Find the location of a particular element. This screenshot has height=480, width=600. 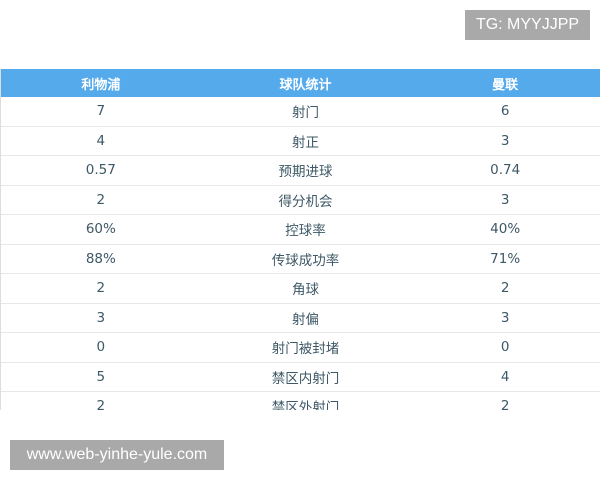

table-header: 利物浦 球队统计 曼联 is located at coordinates (300, 83).